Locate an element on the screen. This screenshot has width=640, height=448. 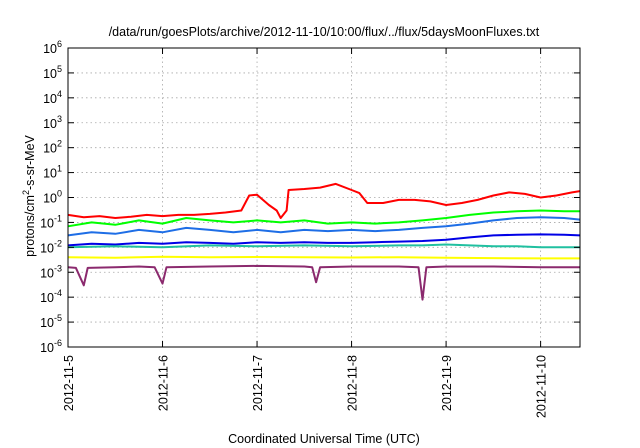
y-tick-label: 10⁵ is located at coordinates (52, 72).